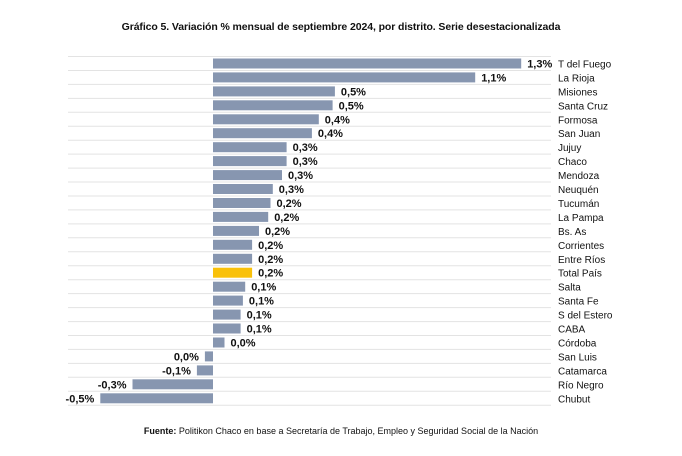  What do you see at coordinates (578, 120) in the screenshot?
I see `category-label: Formosa` at bounding box center [578, 120].